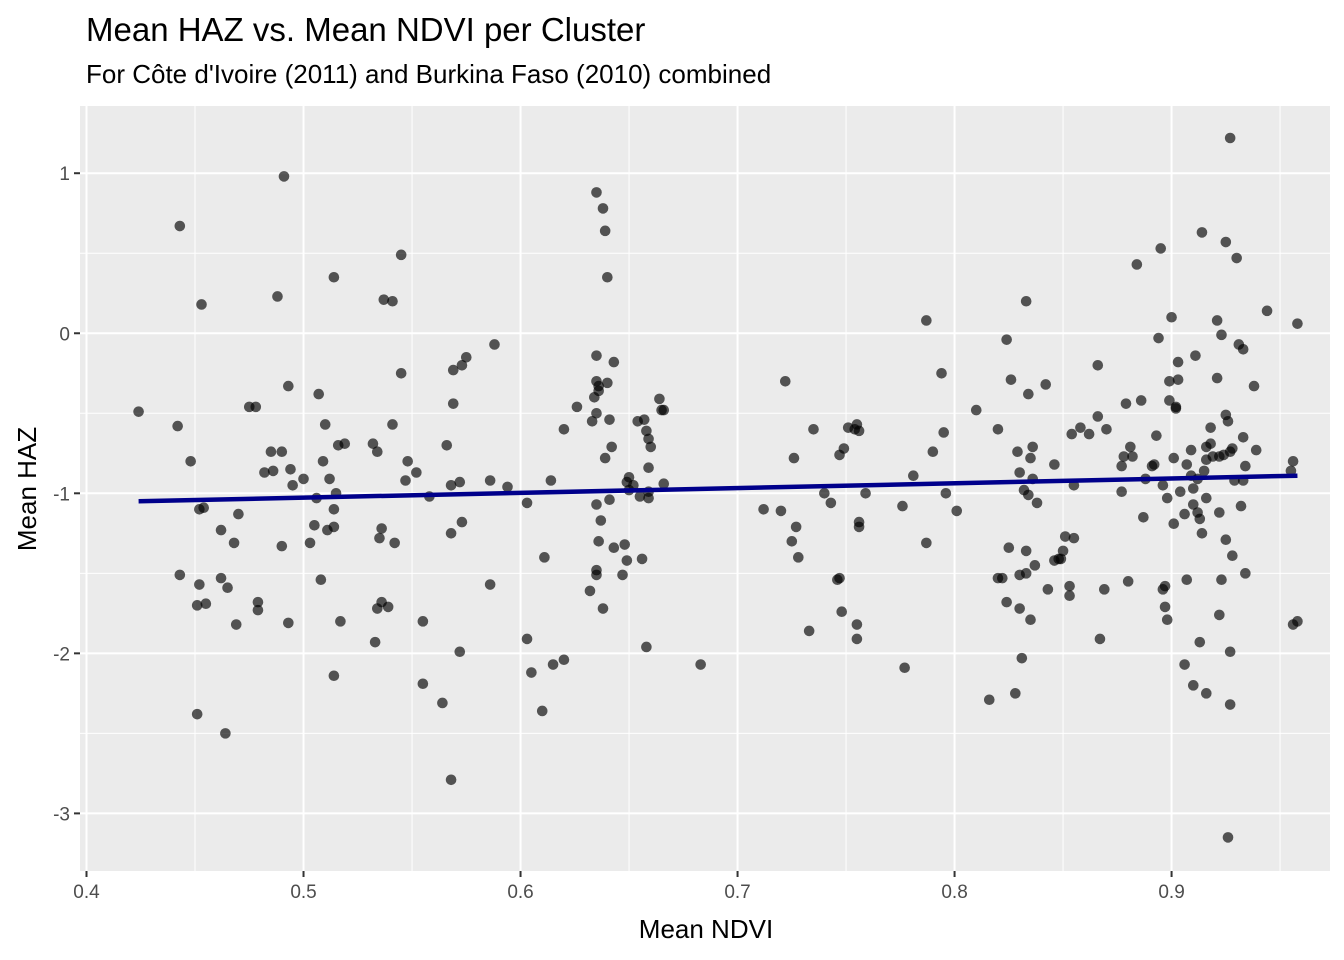 Image resolution: width=1344 pixels, height=960 pixels. Describe the element at coordinates (737, 892) in the screenshot. I see `x-tick-label: 0.7` at that location.